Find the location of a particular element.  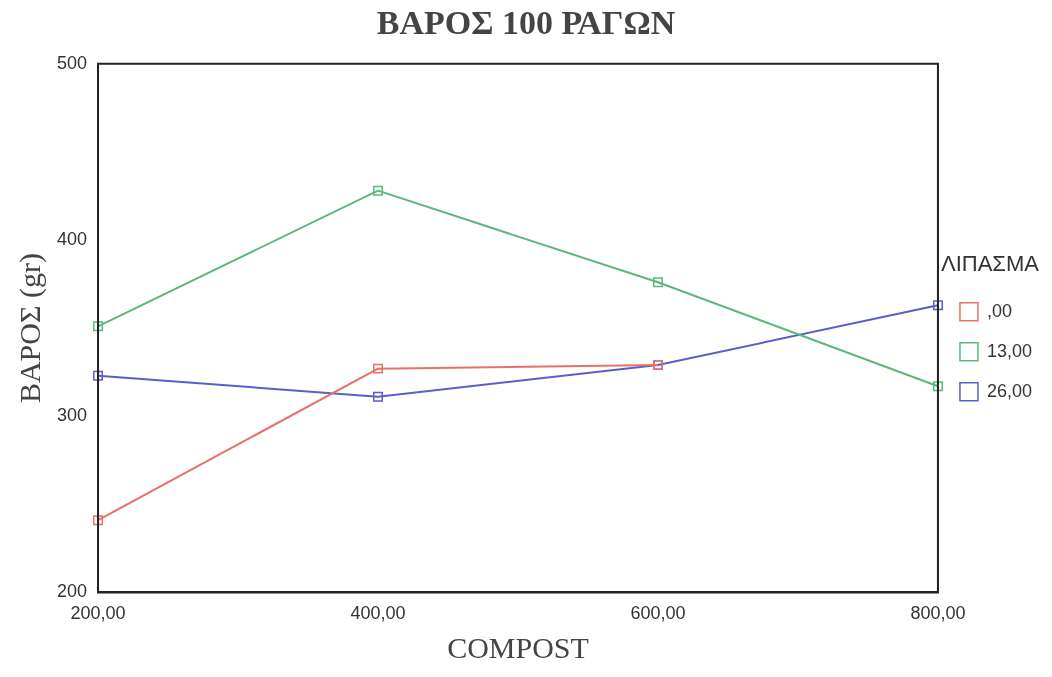

legend-label: 26,00 is located at coordinates (1009, 390).